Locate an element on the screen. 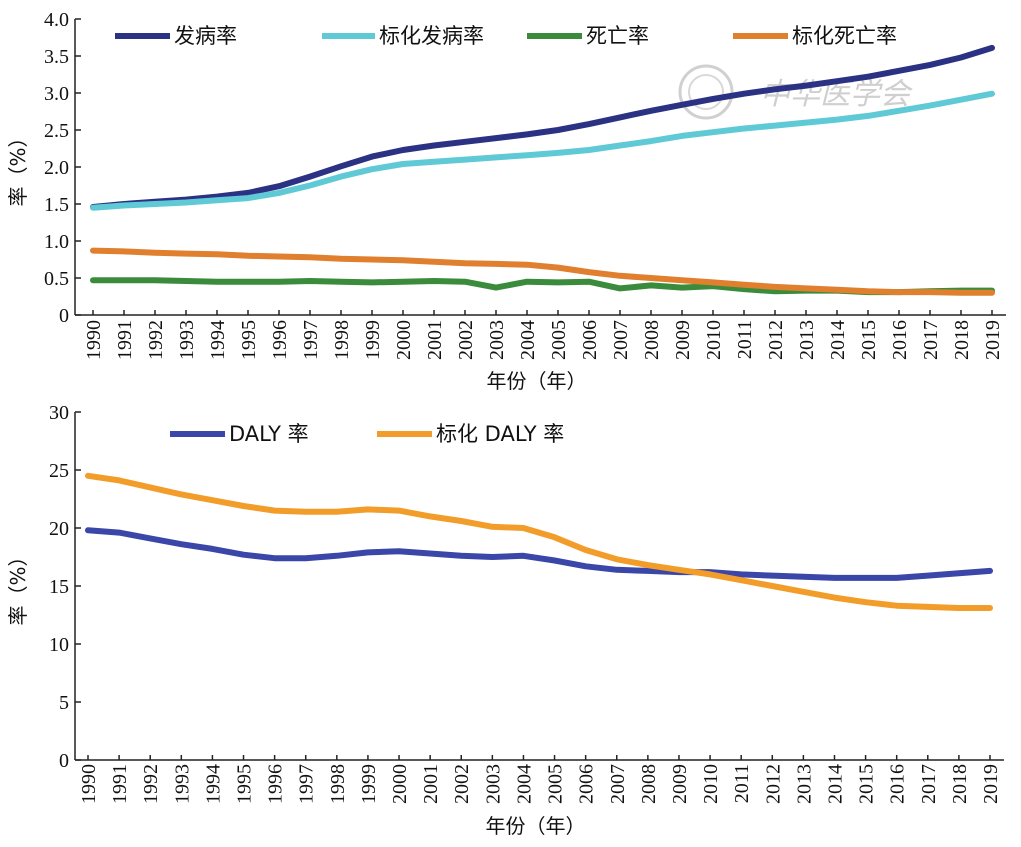  y-tick-label: 30 is located at coordinates (59, 413).